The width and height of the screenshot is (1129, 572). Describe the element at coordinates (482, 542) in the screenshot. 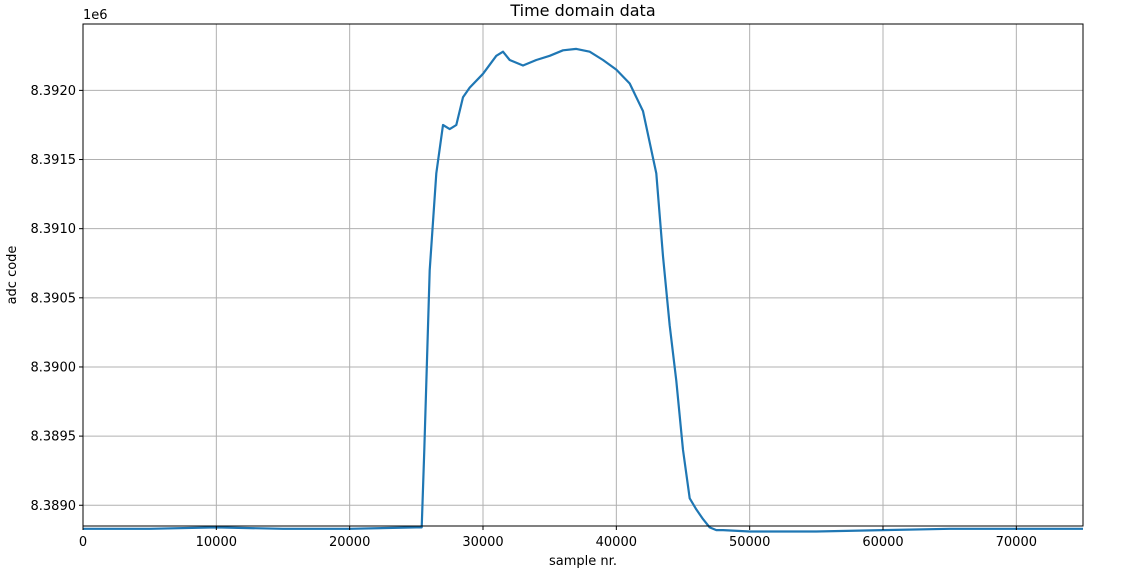

I see `x-tick-label: 30000` at that location.